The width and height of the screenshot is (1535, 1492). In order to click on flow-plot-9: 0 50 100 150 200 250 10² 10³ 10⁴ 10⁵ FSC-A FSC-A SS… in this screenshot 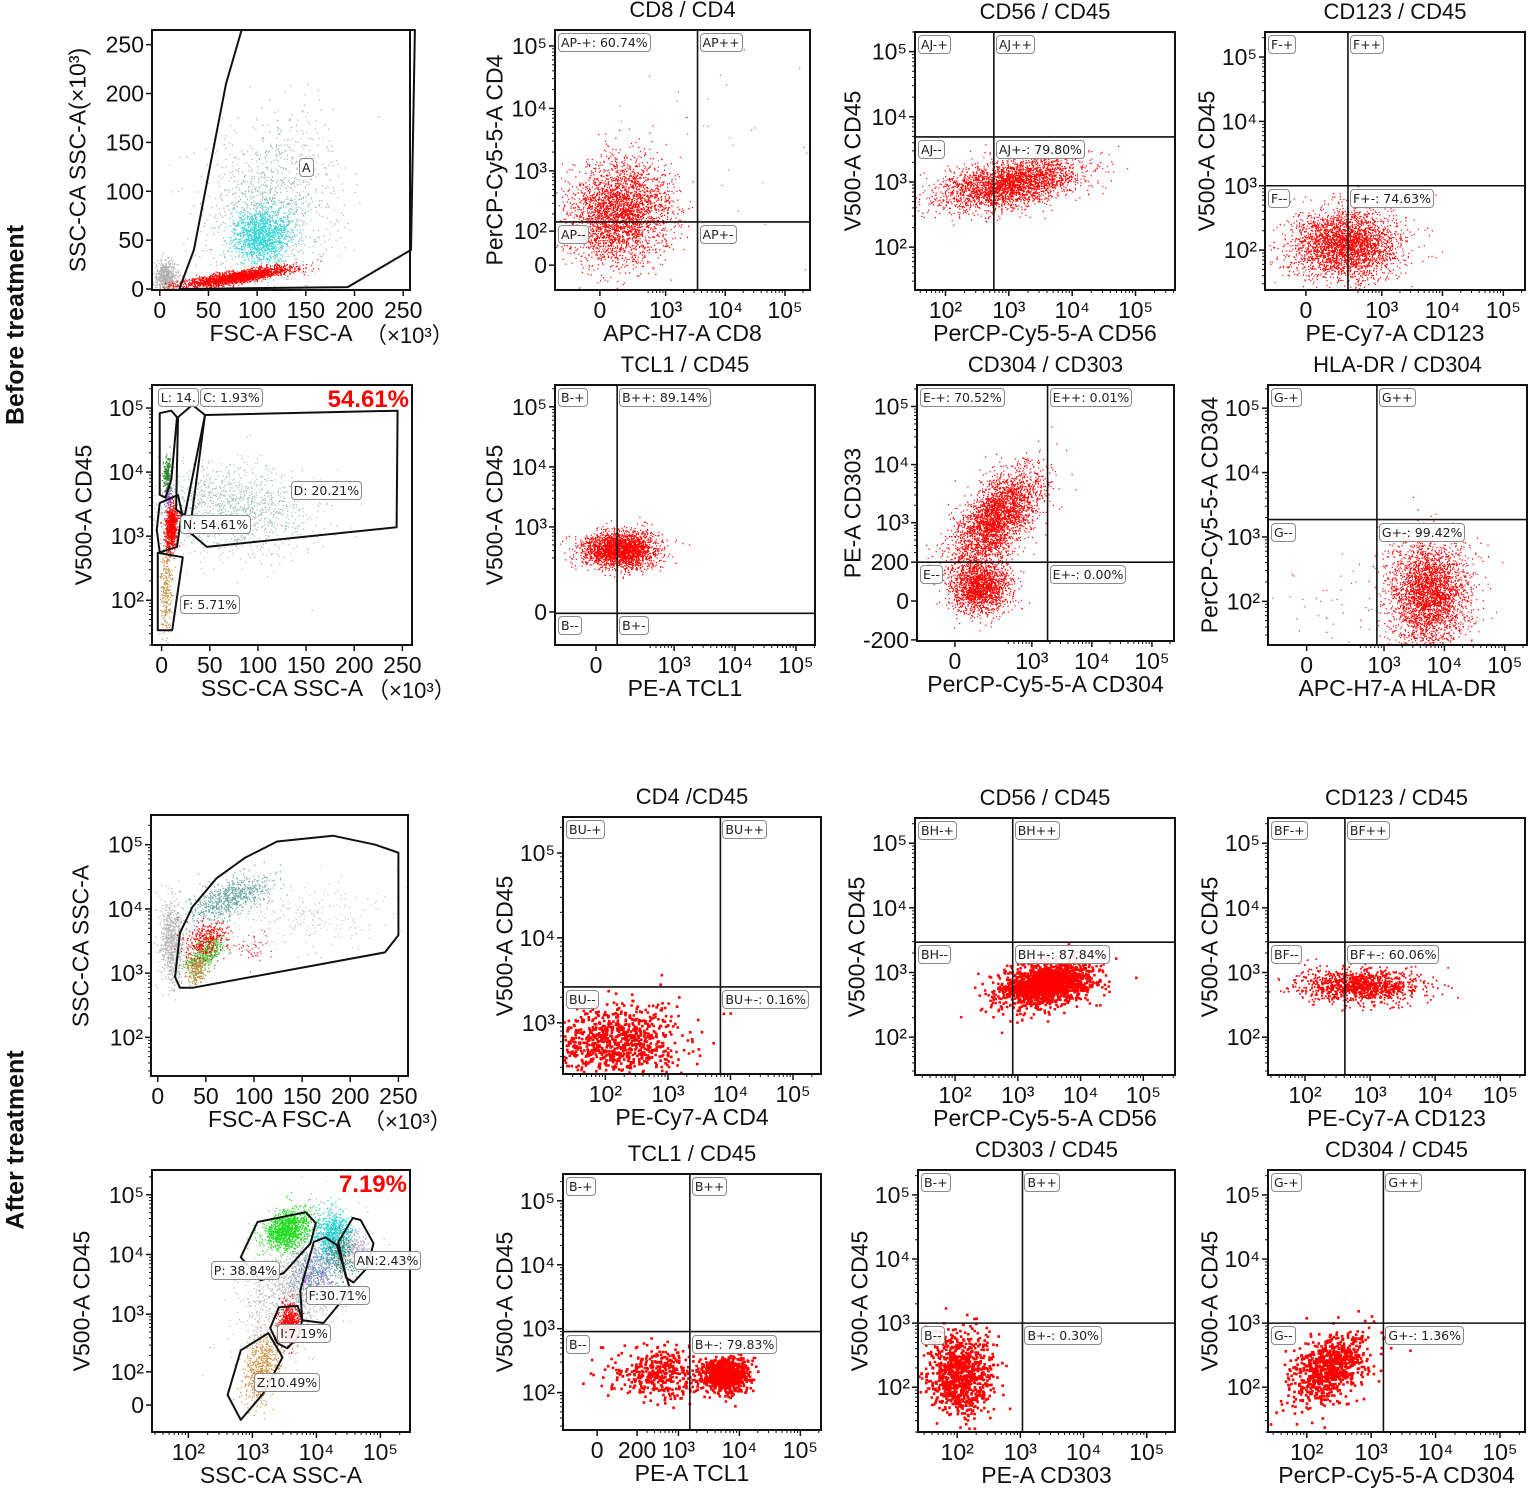, I will do `click(260, 974)`.